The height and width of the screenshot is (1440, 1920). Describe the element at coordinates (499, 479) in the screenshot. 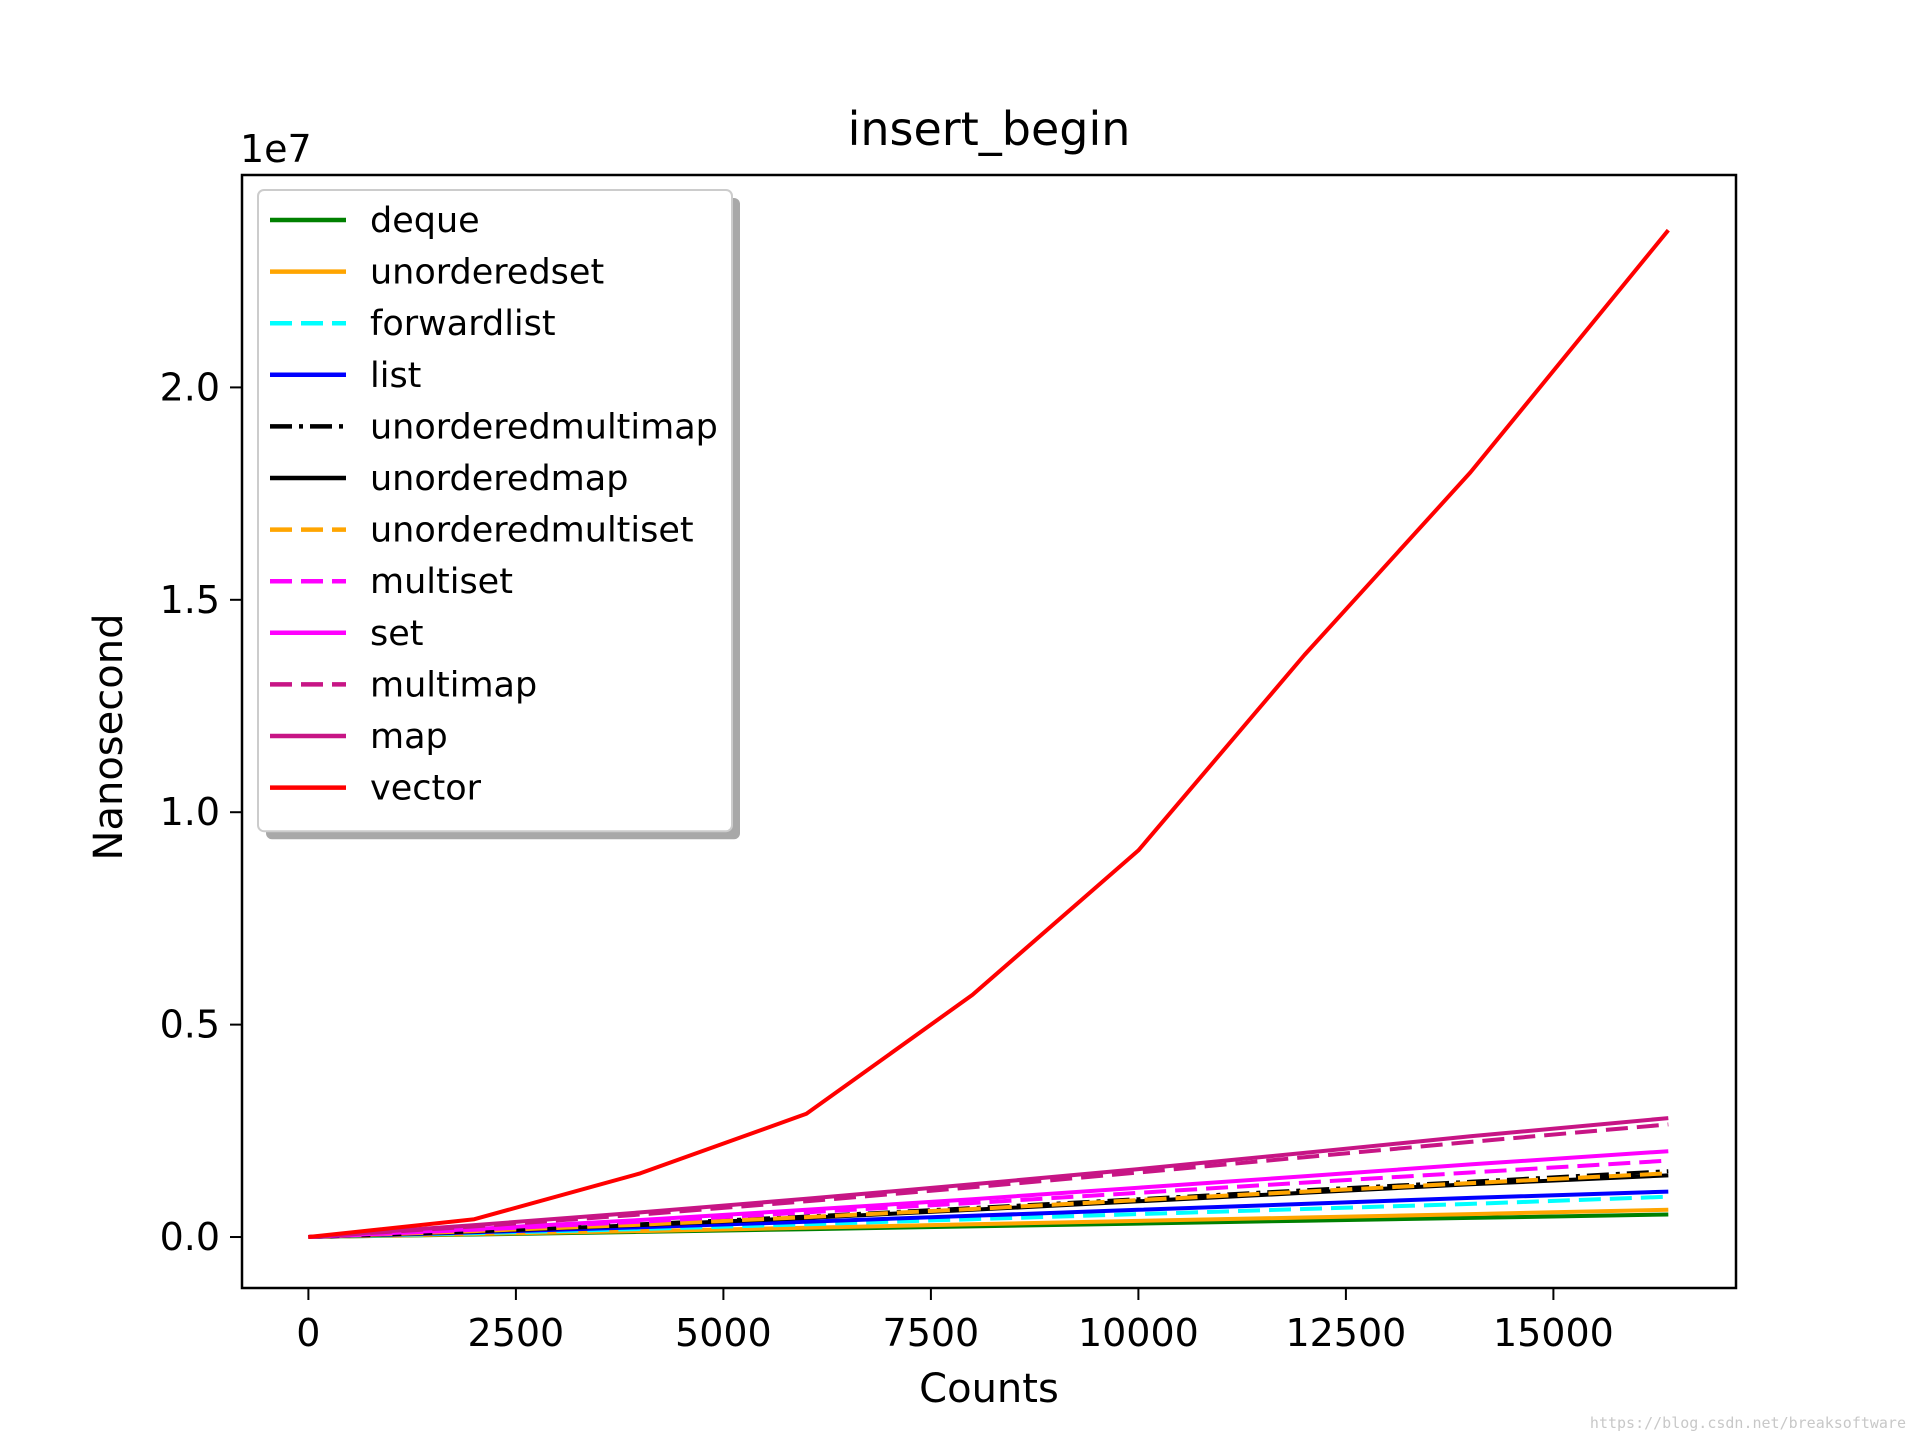

I see `legend-label-unorderedmap: unorderedmap` at that location.